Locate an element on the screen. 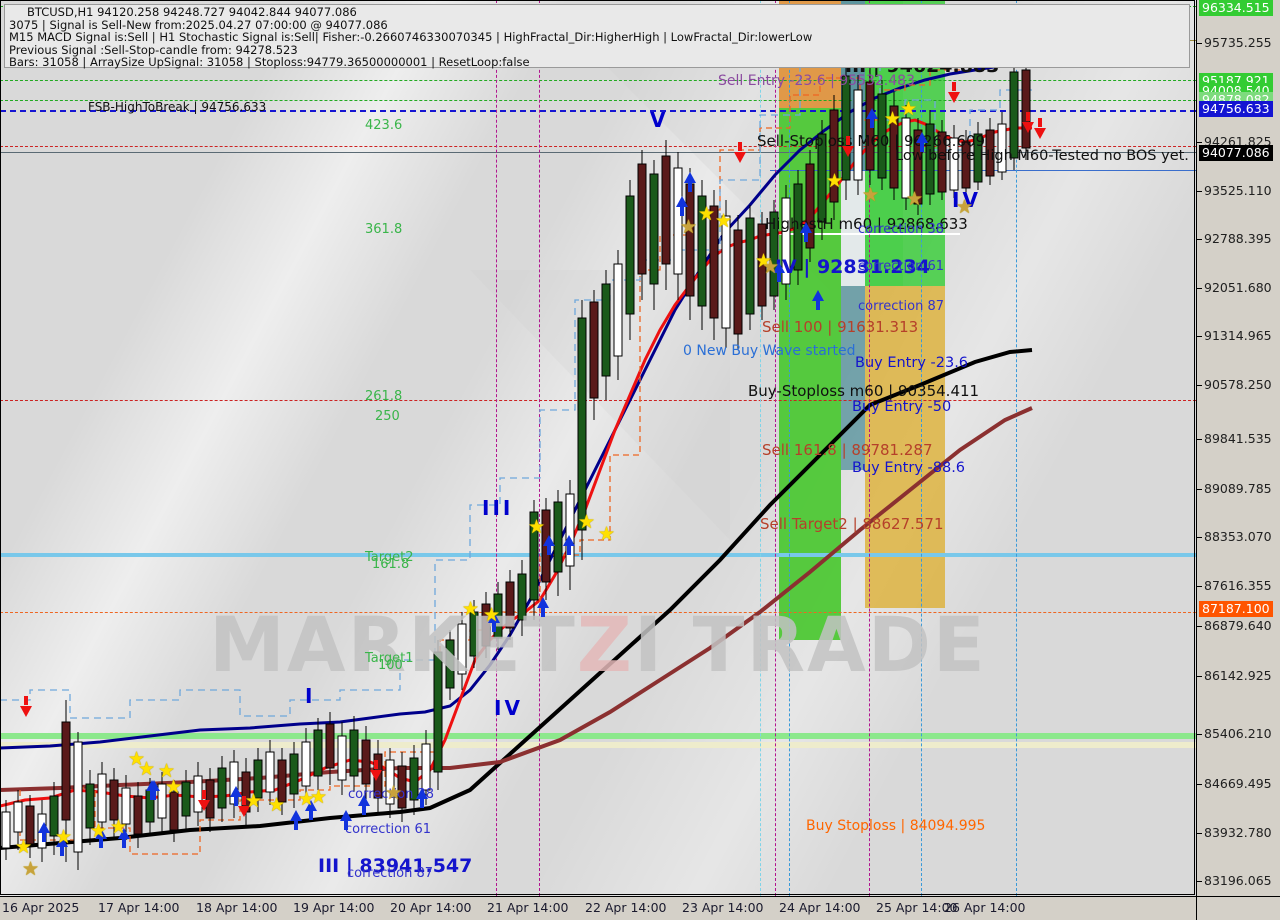 This screenshot has height=920, width=1280. annotation-new-buy-wave: 0 New Buy Wave started is located at coordinates (769, 351).